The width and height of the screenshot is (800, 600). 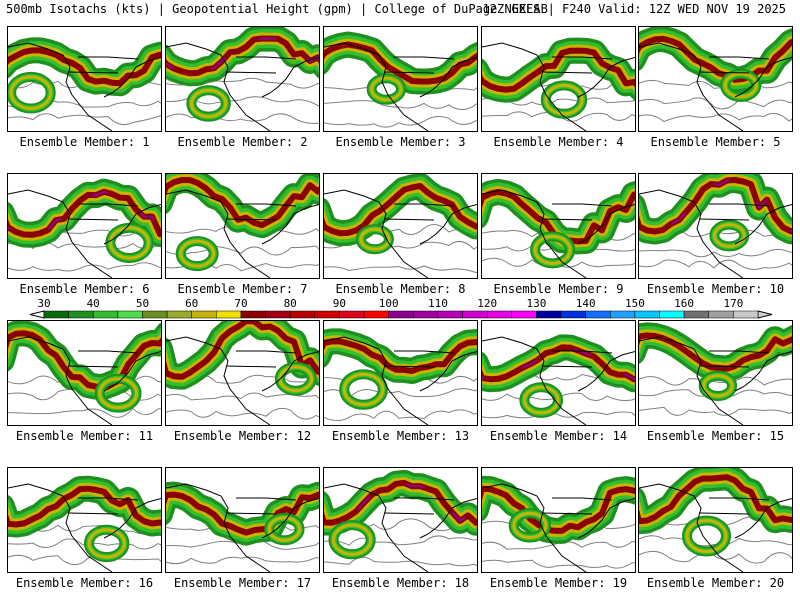 What do you see at coordinates (586, 303) in the screenshot?
I see `scale-tick-label: 140` at bounding box center [586, 303].